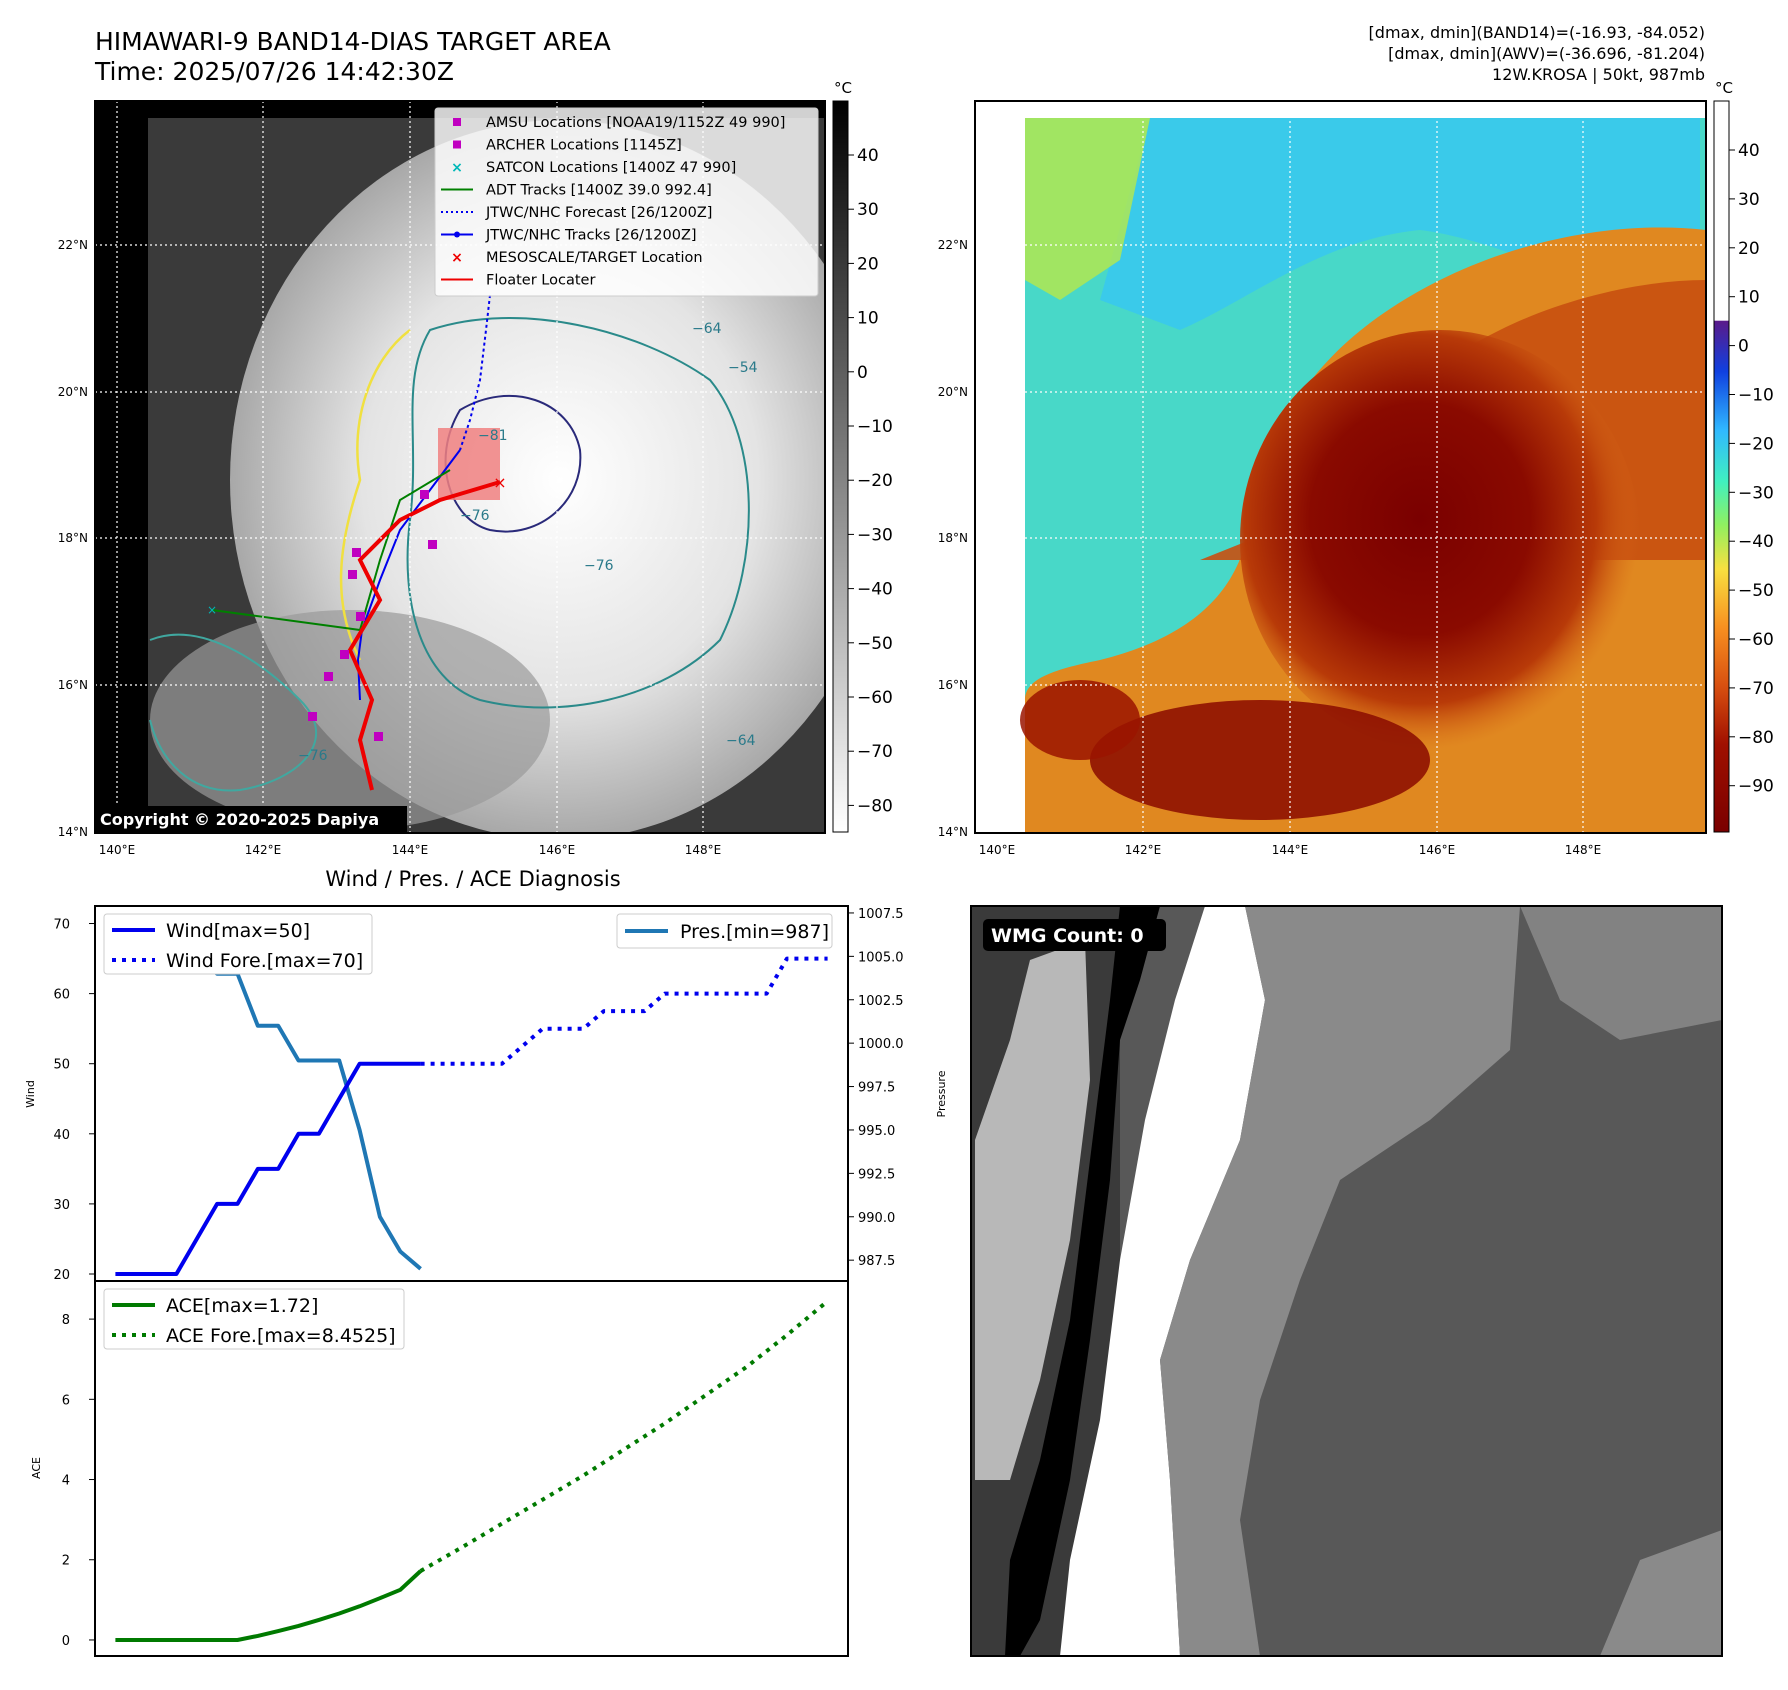 Image resolution: width=1788 pixels, height=1690 pixels. I want to click on wmg-dark-band, so click(1082, 1281).